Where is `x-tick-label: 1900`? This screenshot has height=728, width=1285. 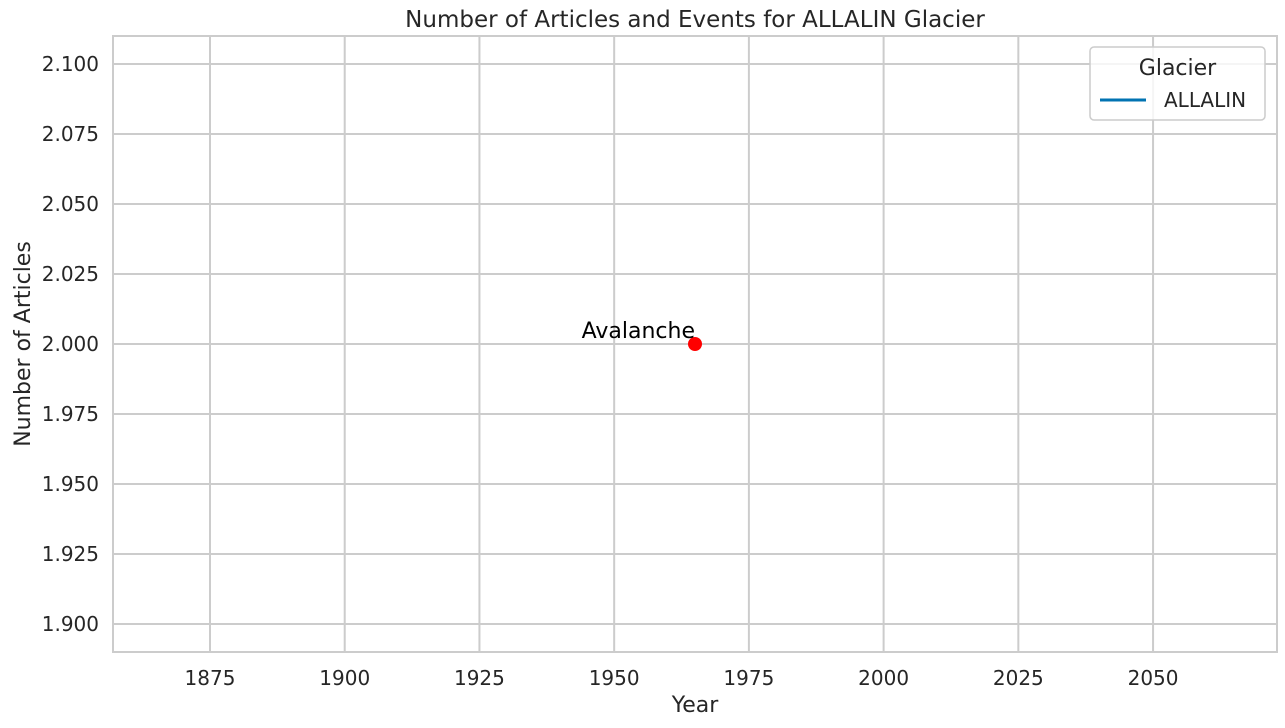 x-tick-label: 1900 is located at coordinates (344, 678).